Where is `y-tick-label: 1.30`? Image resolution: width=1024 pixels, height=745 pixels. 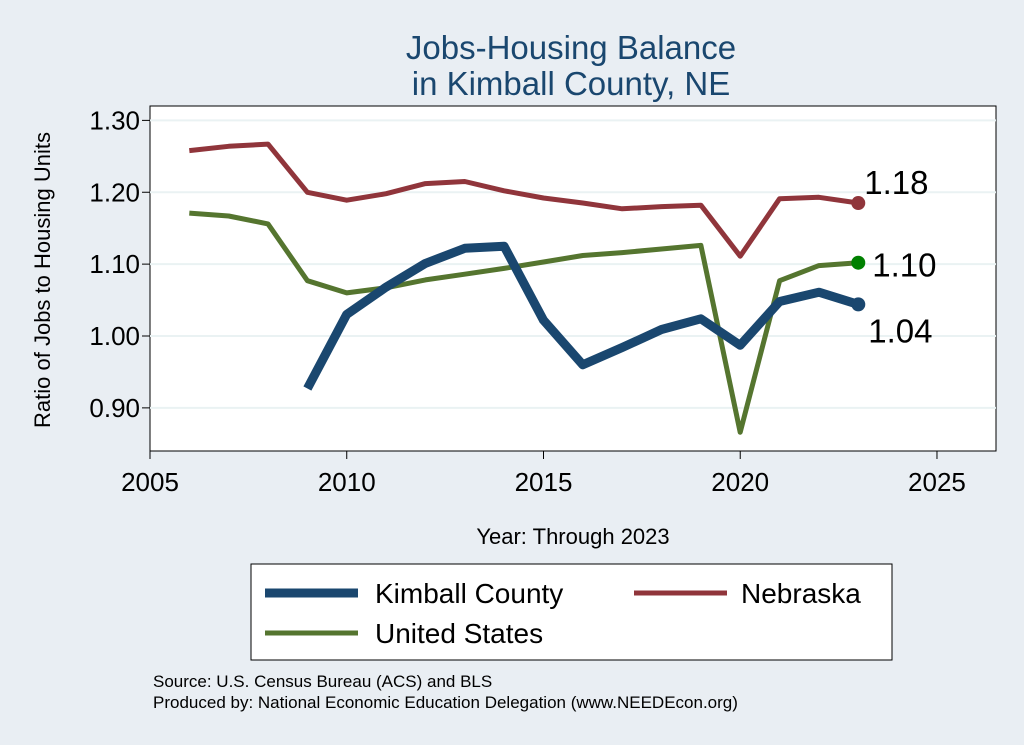 y-tick-label: 1.30 is located at coordinates (114, 120).